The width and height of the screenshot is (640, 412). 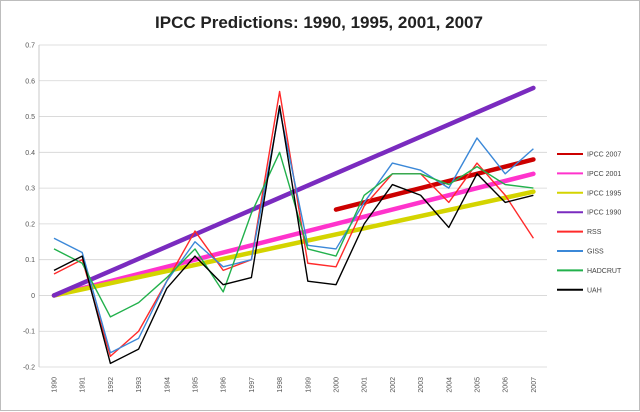 I want to click on x-tick-label: 1993, so click(x=139, y=385).